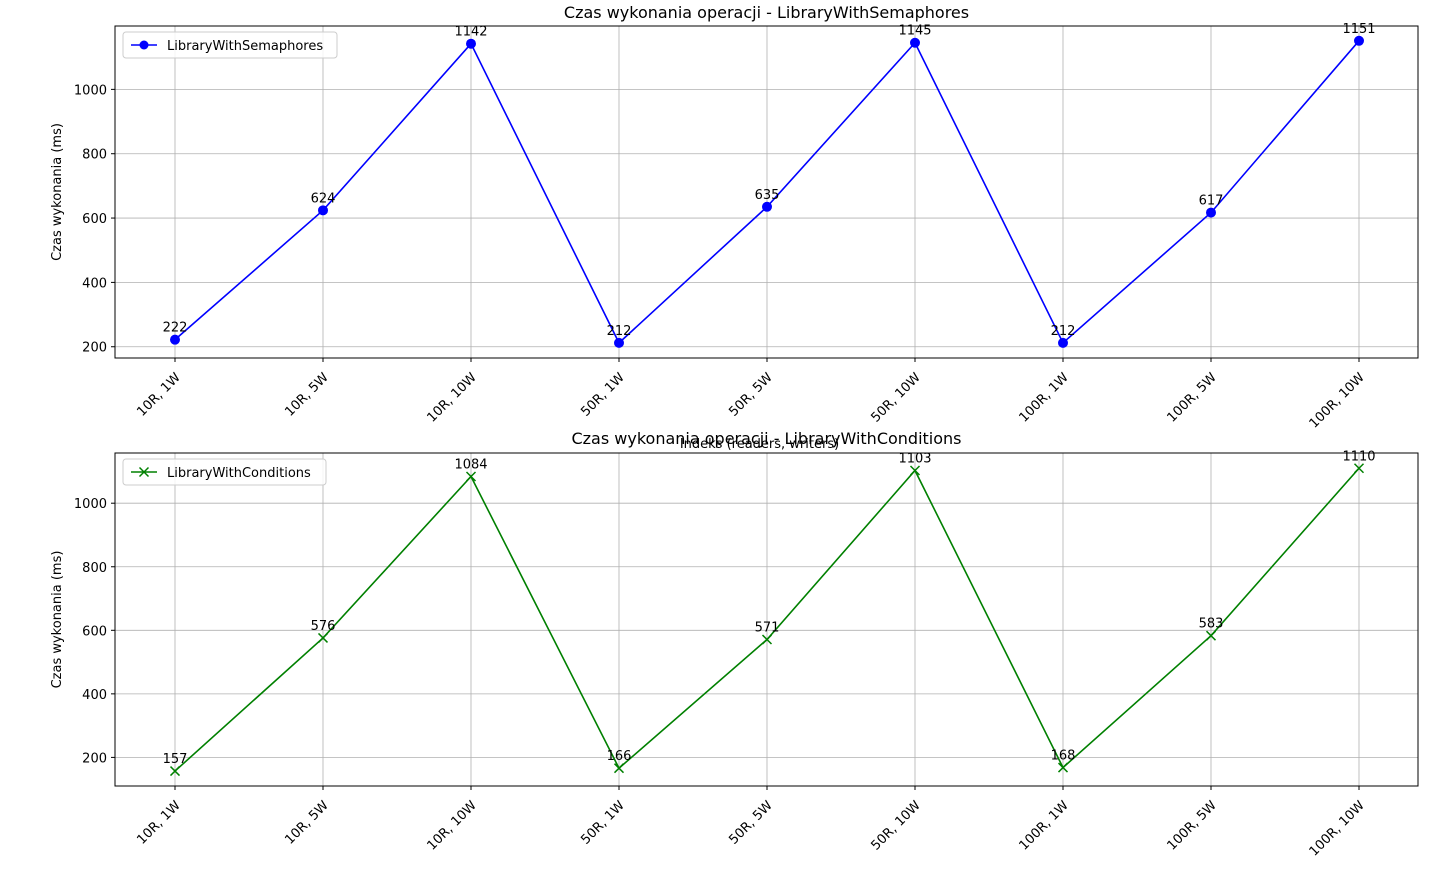 This screenshot has height=869, width=1440. Describe the element at coordinates (239, 473) in the screenshot. I see `legend-label: LibraryWithConditions` at that location.